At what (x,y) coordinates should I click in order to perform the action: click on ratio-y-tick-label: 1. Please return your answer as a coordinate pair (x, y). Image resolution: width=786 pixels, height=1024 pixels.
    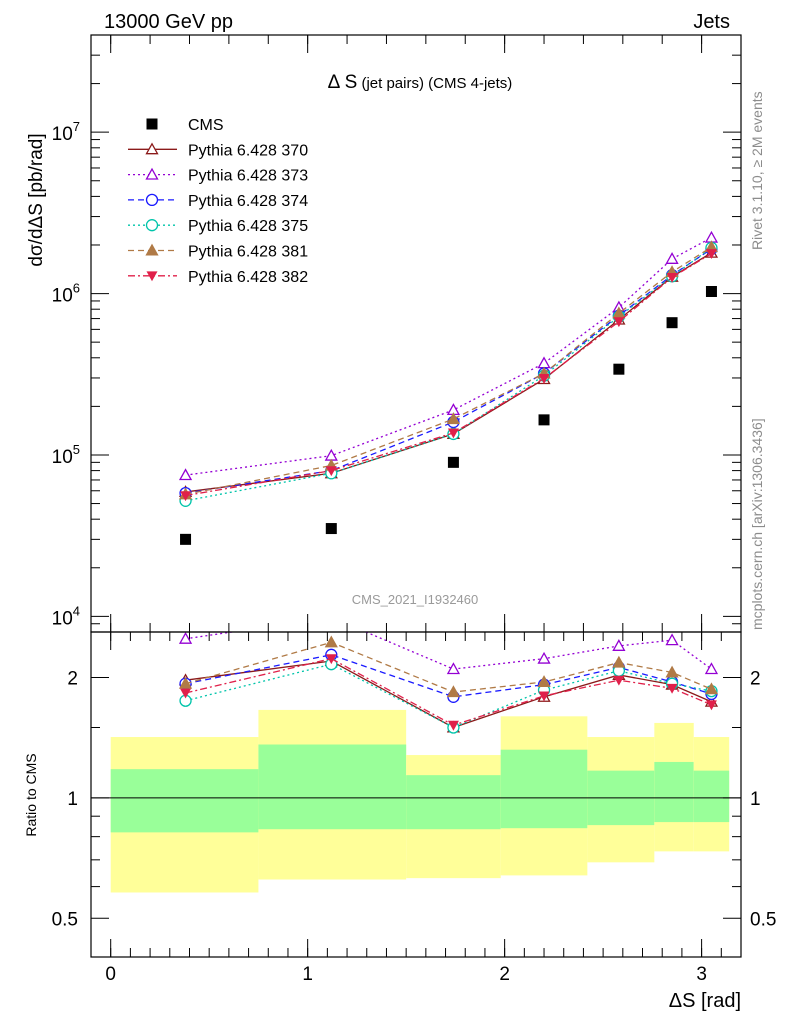
    Looking at the image, I should click on (72, 799).